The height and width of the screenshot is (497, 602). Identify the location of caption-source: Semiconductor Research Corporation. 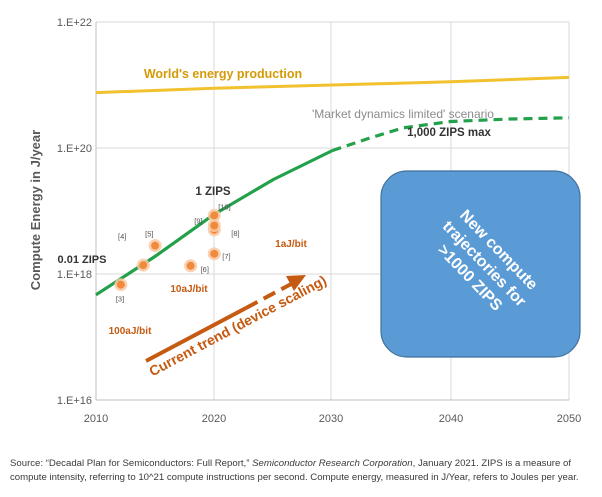
(332, 463).